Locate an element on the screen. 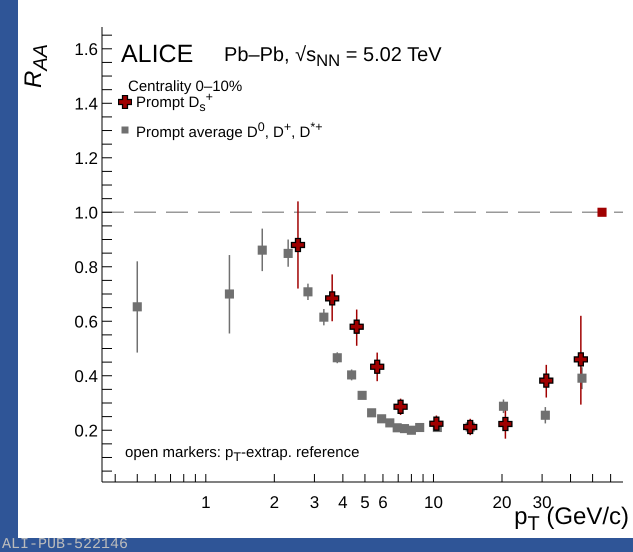  y-tick-label: 1.6 is located at coordinates (86, 49).